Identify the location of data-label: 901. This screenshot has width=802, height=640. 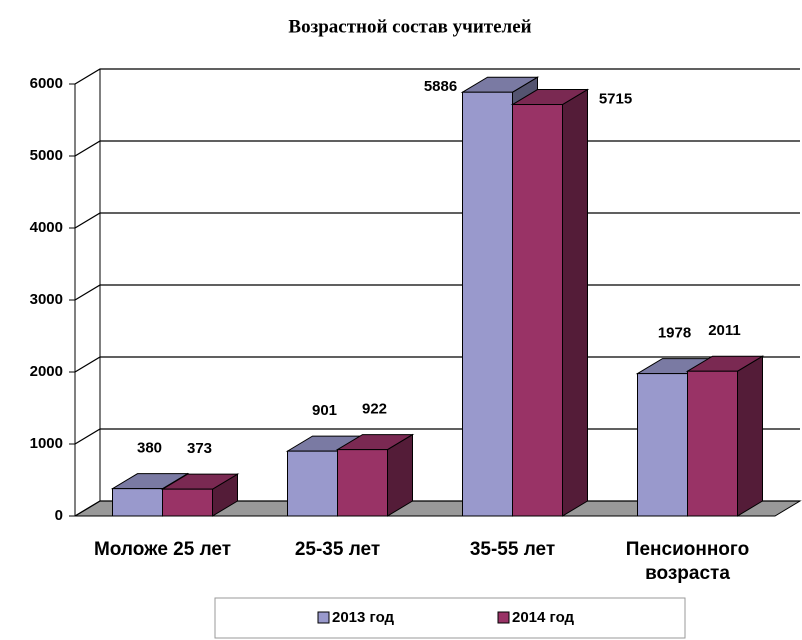
(324, 410).